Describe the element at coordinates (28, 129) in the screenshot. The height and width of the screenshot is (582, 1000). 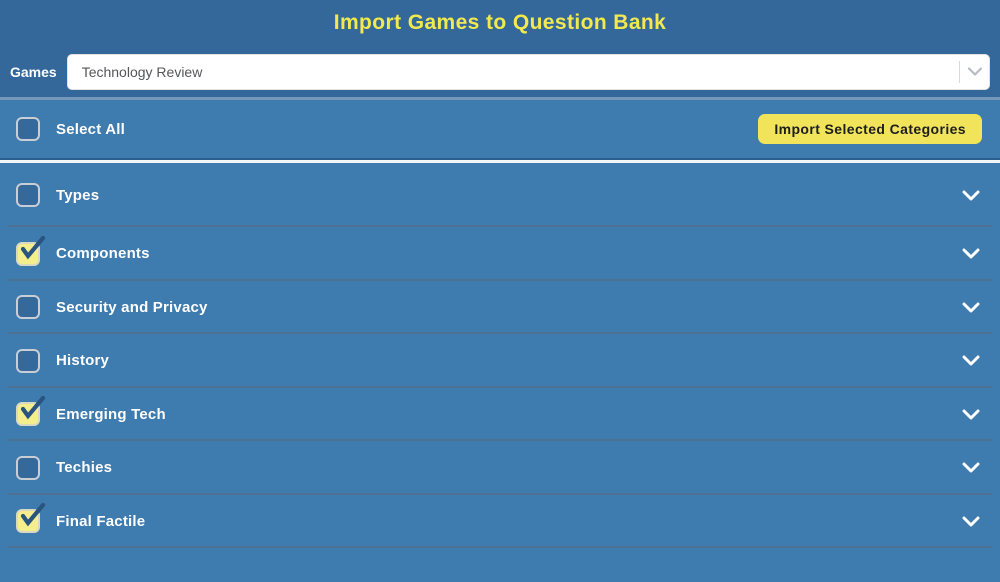
I see `select-all-checkbox` at that location.